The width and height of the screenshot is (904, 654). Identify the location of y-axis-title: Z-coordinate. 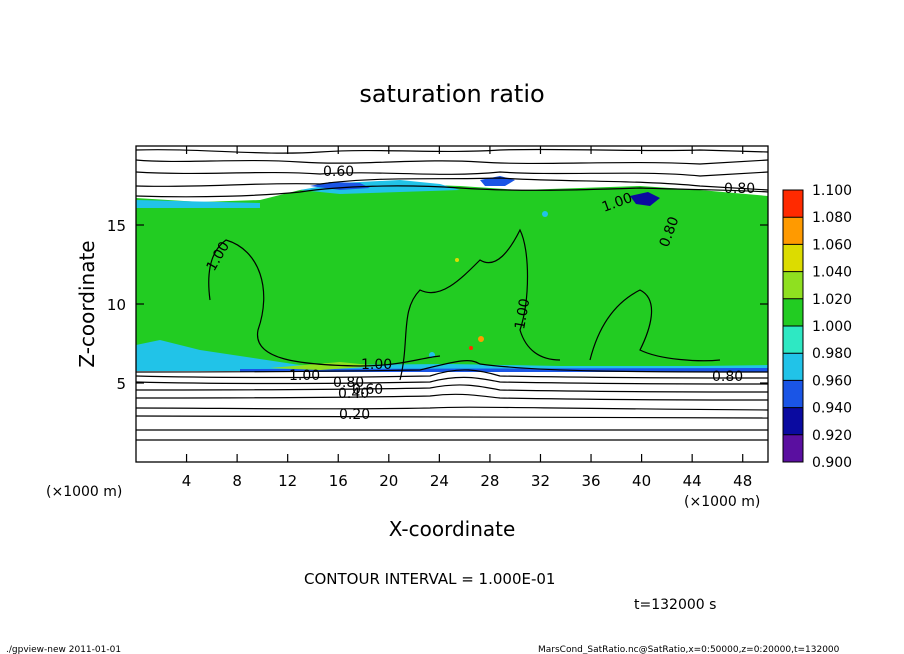
(87, 303).